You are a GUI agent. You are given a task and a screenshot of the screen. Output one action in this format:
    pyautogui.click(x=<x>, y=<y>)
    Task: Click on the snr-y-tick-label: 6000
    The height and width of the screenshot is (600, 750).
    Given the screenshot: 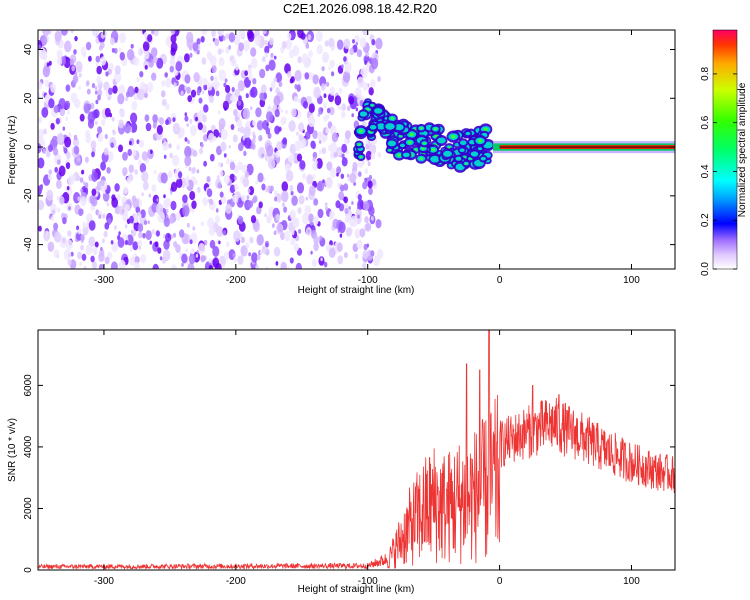 What is the action you would take?
    pyautogui.click(x=28, y=385)
    